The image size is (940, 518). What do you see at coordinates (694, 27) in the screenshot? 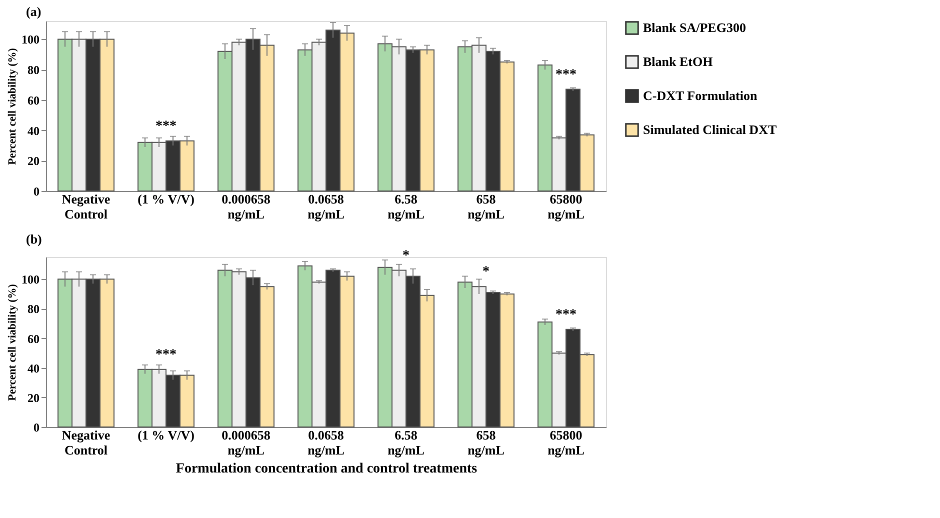
I see `legend-label: Blank SA/PEG300` at bounding box center [694, 27].